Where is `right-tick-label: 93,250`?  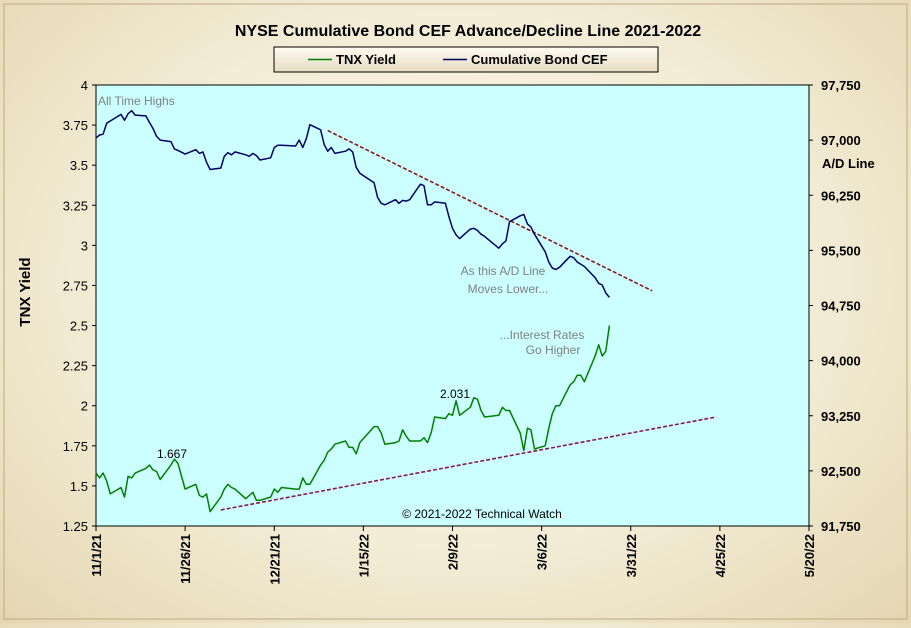 right-tick-label: 93,250 is located at coordinates (841, 416).